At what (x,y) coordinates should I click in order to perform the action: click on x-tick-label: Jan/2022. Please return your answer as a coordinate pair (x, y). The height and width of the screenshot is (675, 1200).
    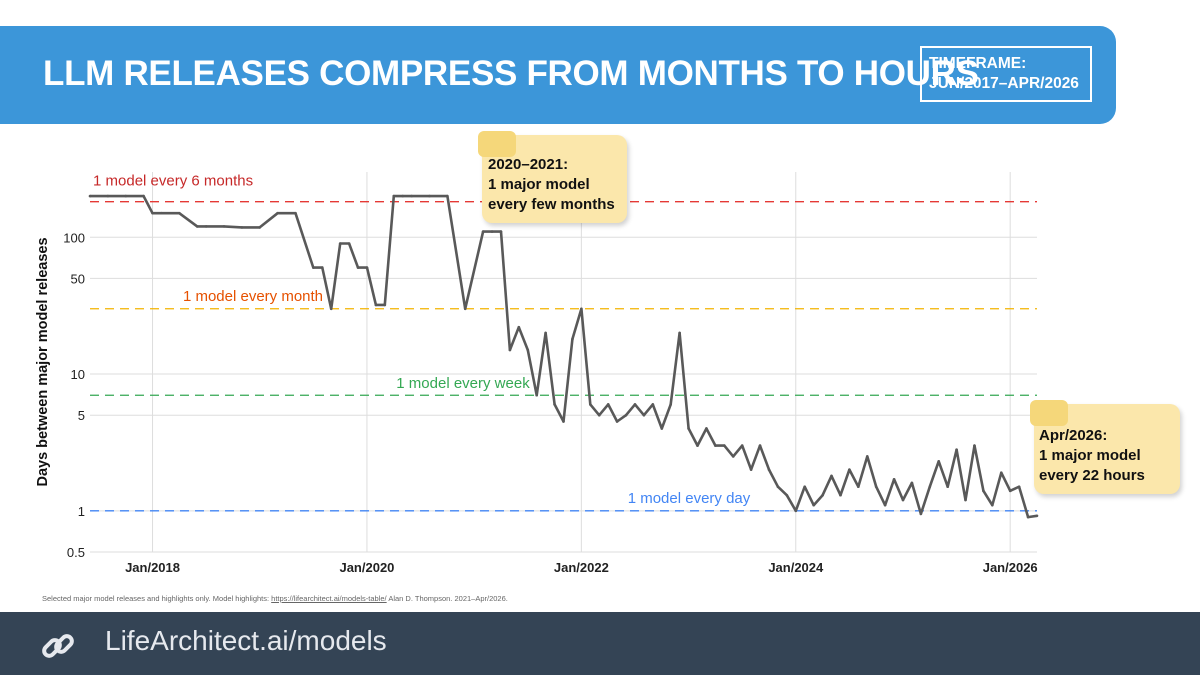
    Looking at the image, I should click on (581, 567).